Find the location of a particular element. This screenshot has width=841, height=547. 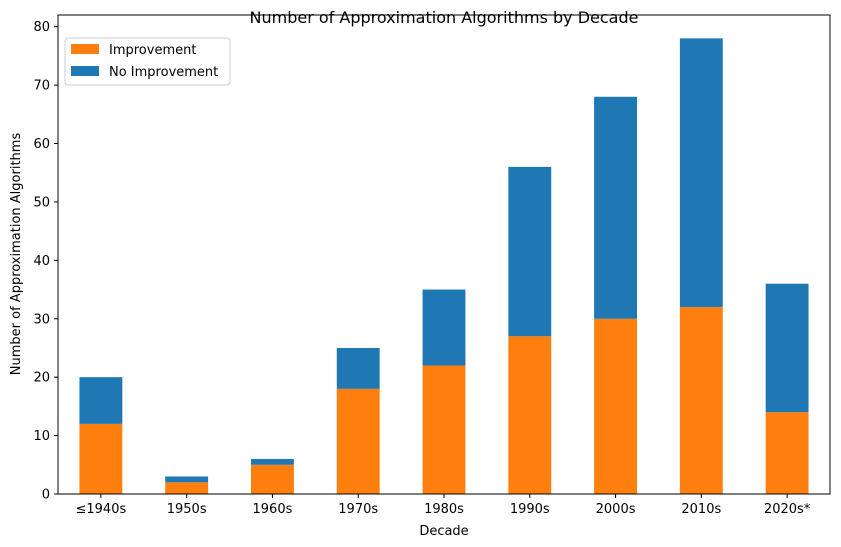

legend-label-no-improvement: No Improvement is located at coordinates (163, 72).